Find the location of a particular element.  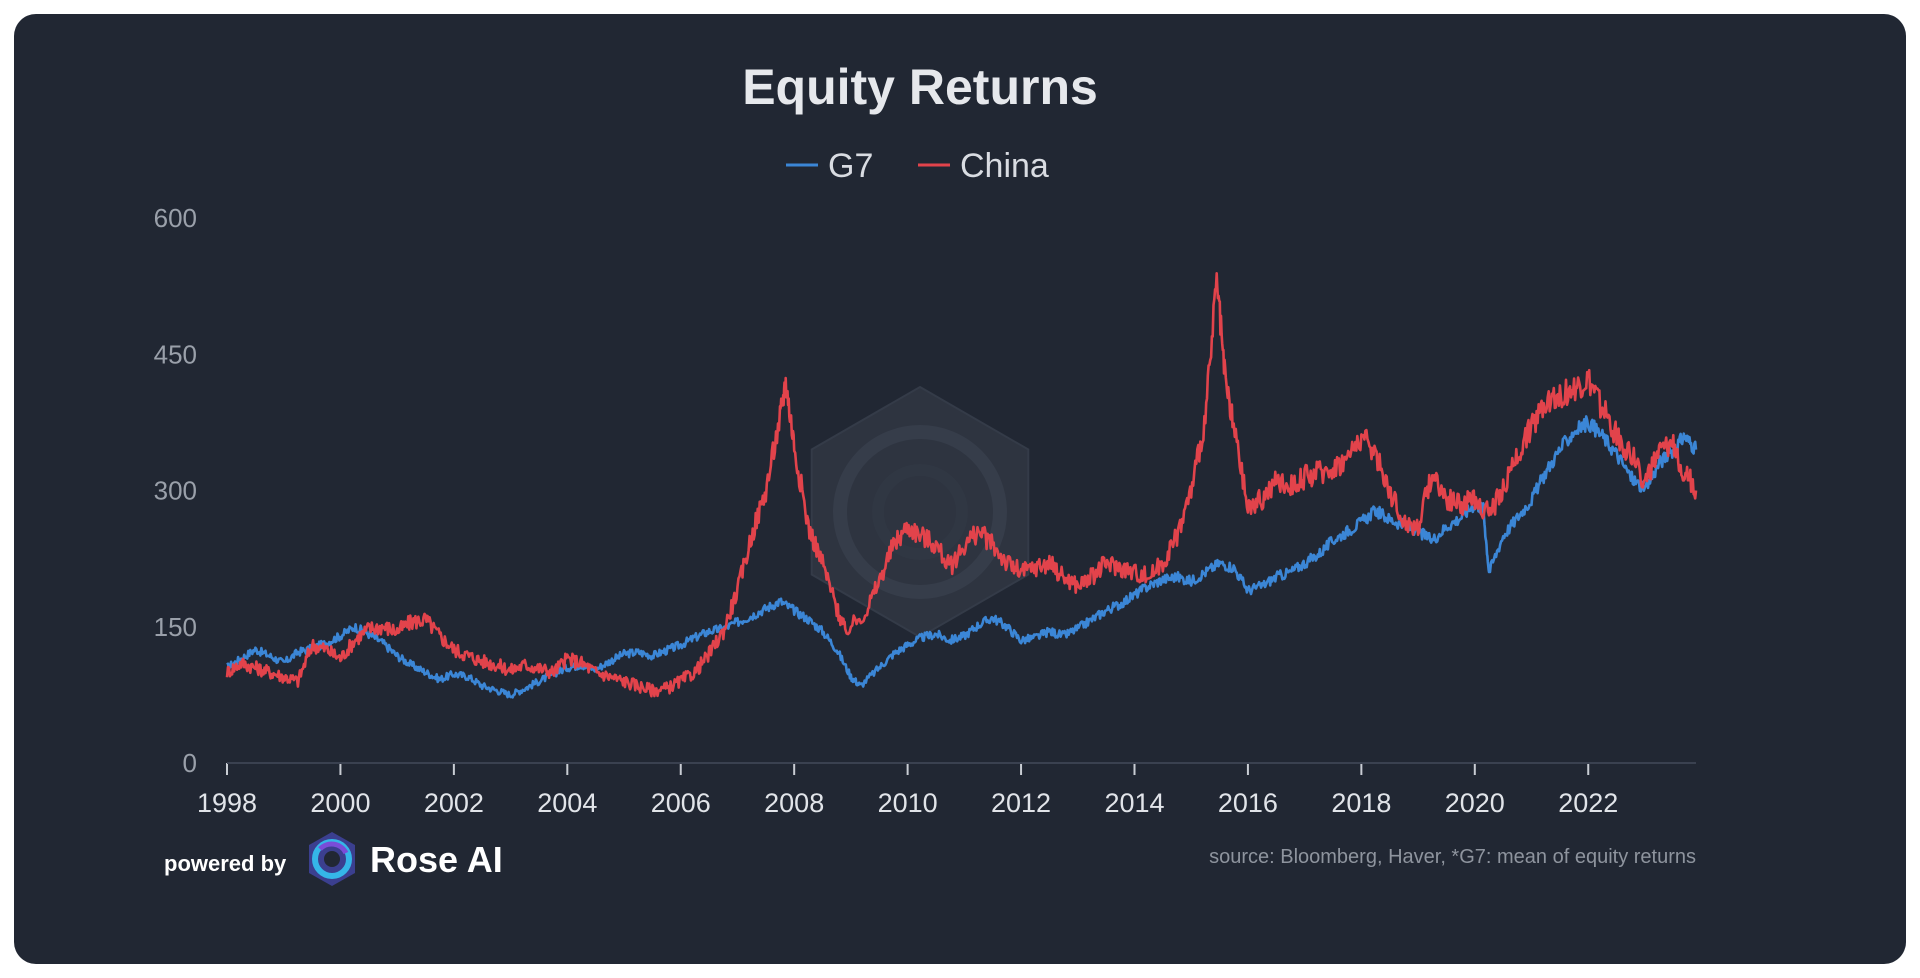

x-tick-label-1998: 1998 is located at coordinates (227, 803).